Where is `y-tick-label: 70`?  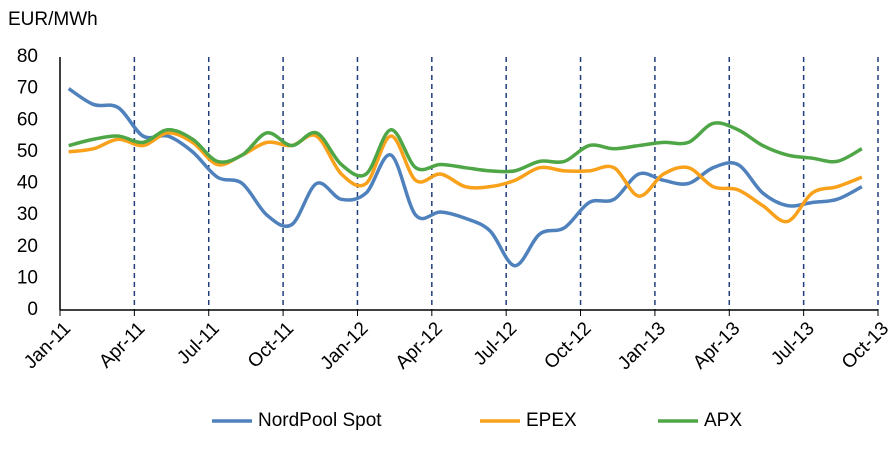
y-tick-label: 70 is located at coordinates (27, 88).